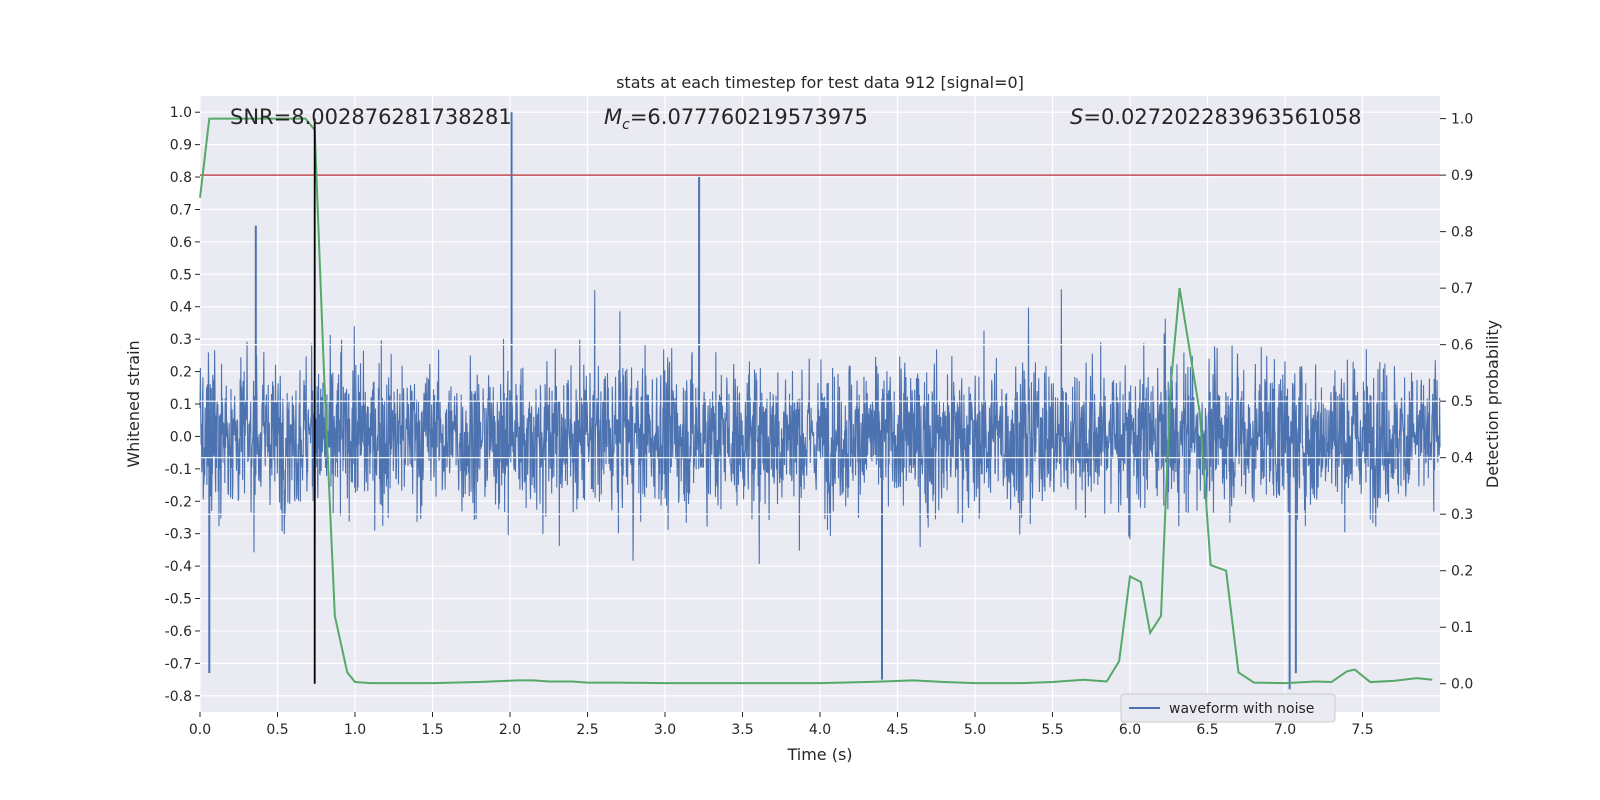 The width and height of the screenshot is (1600, 800). I want to click on chirp-mass-annotation: Mc=6.077760219573975, so click(736, 119).